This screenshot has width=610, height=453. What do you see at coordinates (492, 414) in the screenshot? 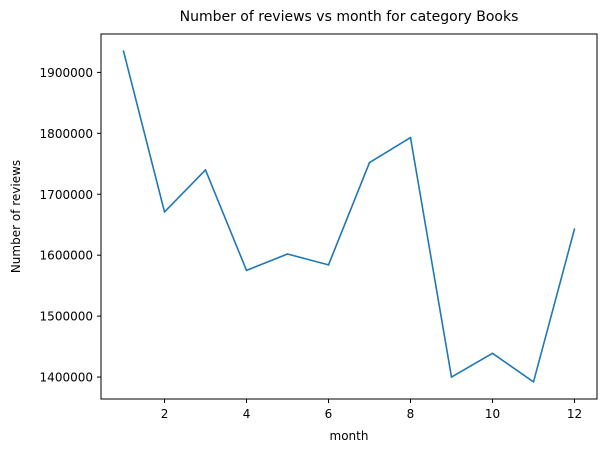
I see `x-tick-label: 10` at bounding box center [492, 414].